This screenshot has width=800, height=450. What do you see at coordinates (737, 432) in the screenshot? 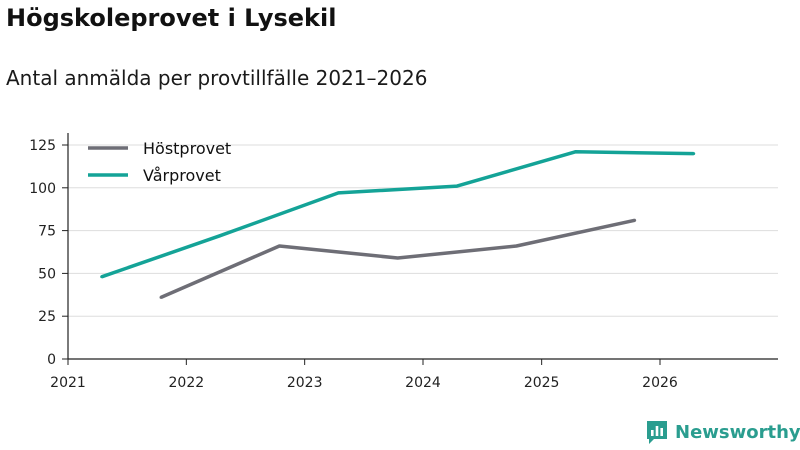
I see `brand-name: Newsworthy` at bounding box center [737, 432].